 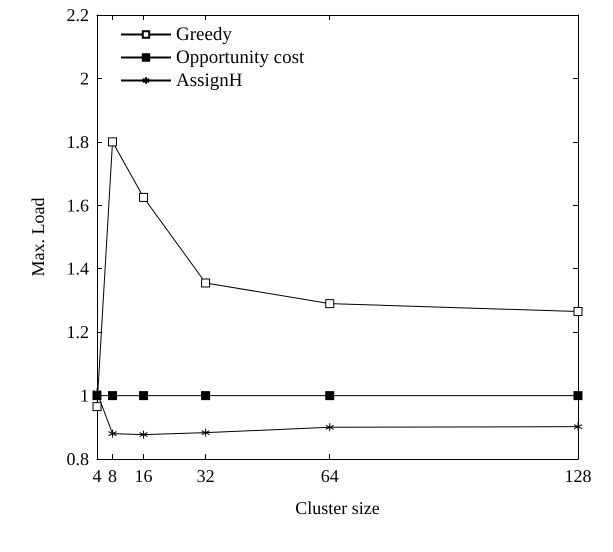 What do you see at coordinates (143, 476) in the screenshot?
I see `x-tick-label: 16` at bounding box center [143, 476].